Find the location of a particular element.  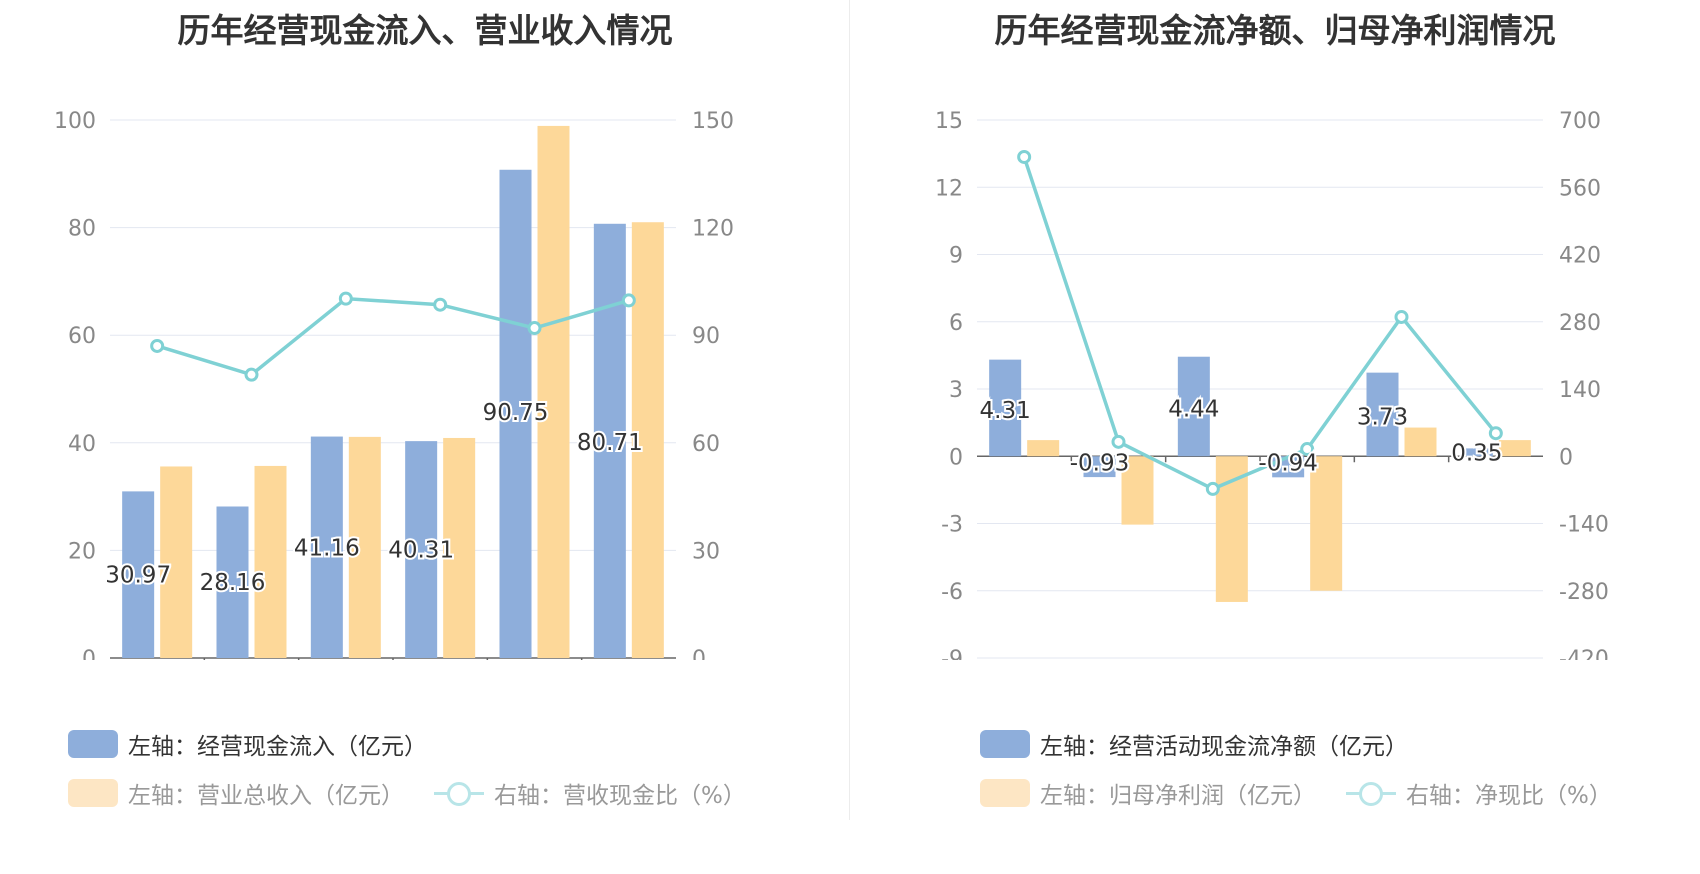

left-axis-tick-label: 80 is located at coordinates (82, 229).